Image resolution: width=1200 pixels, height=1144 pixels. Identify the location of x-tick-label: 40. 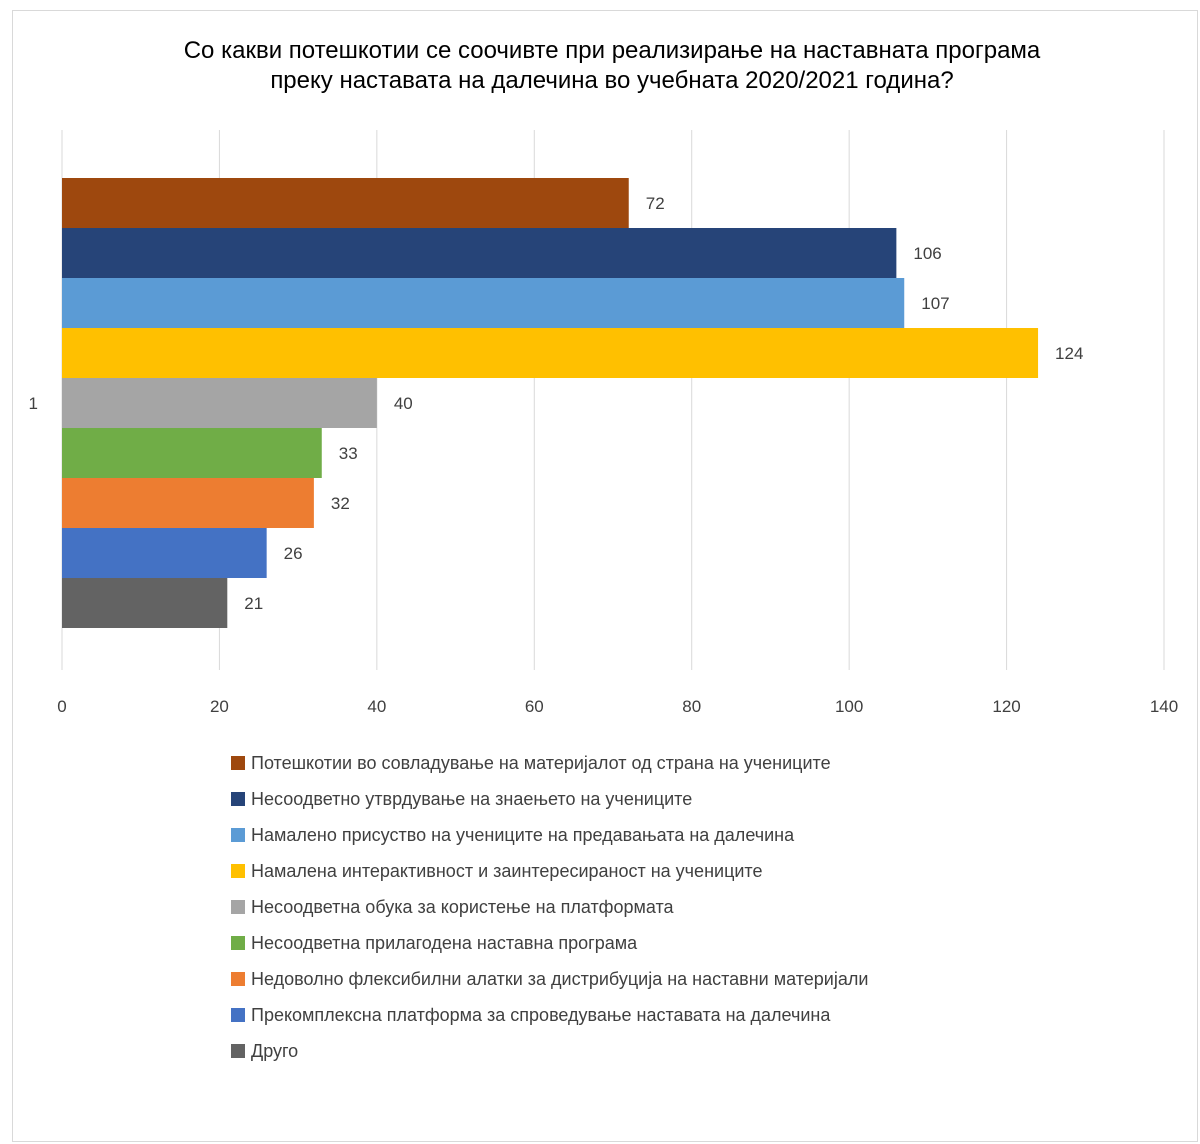
(376, 706).